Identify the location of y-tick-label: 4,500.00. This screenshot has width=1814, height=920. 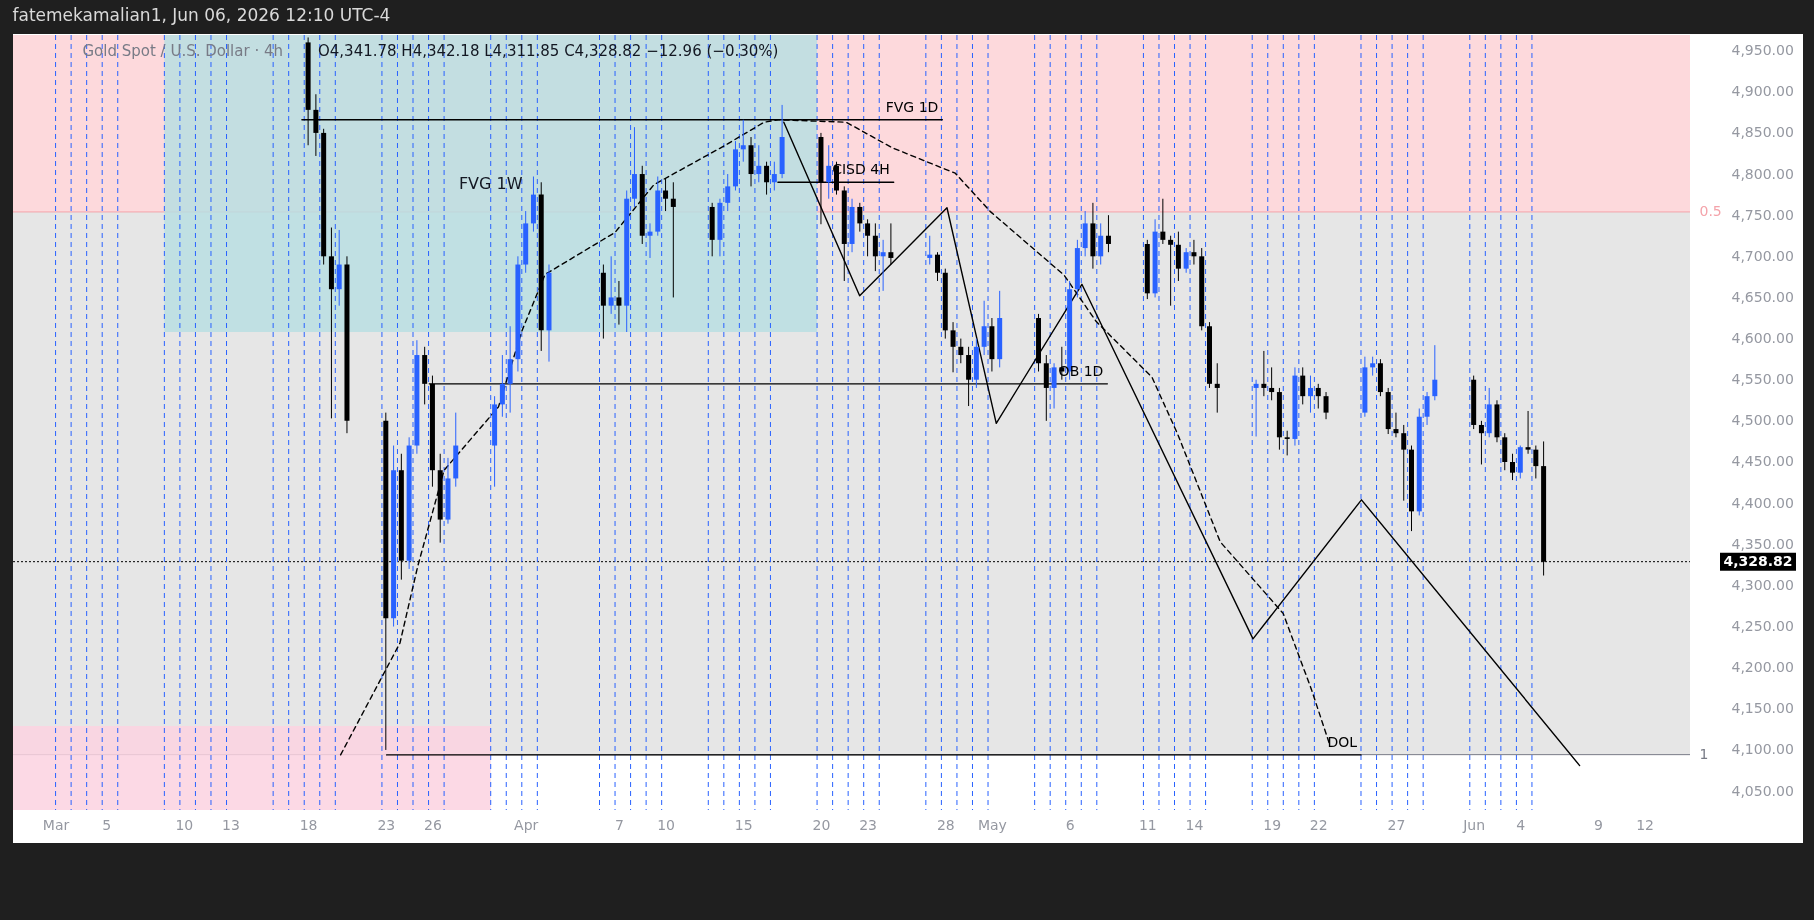
(1762, 420).